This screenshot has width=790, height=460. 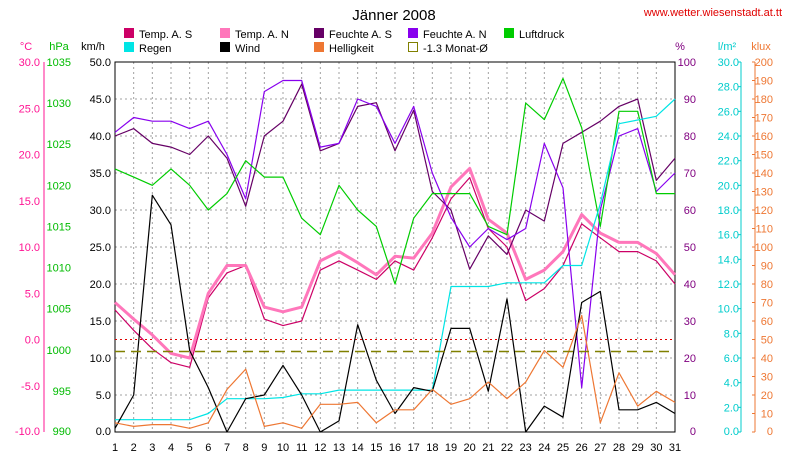 What do you see at coordinates (100, 285) in the screenshot?
I see `tick-label-wind: 20.0` at bounding box center [100, 285].